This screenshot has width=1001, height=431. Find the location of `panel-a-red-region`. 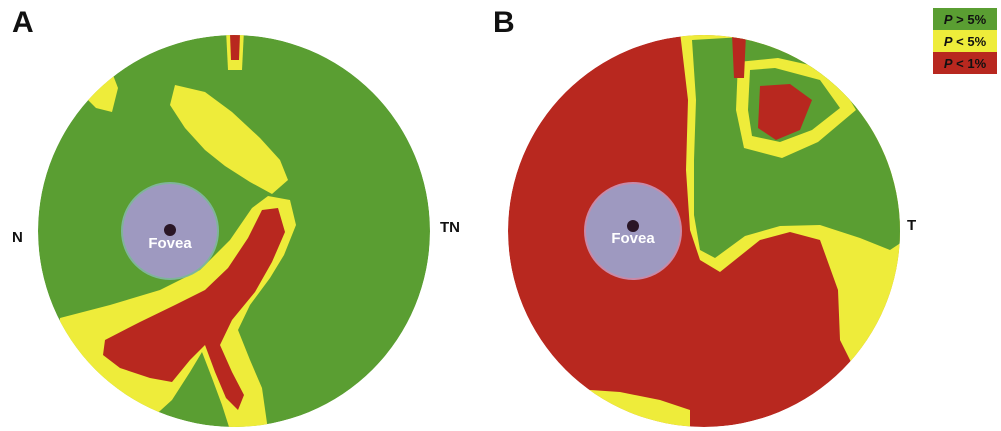

panel-a-red-region is located at coordinates (194, 309).